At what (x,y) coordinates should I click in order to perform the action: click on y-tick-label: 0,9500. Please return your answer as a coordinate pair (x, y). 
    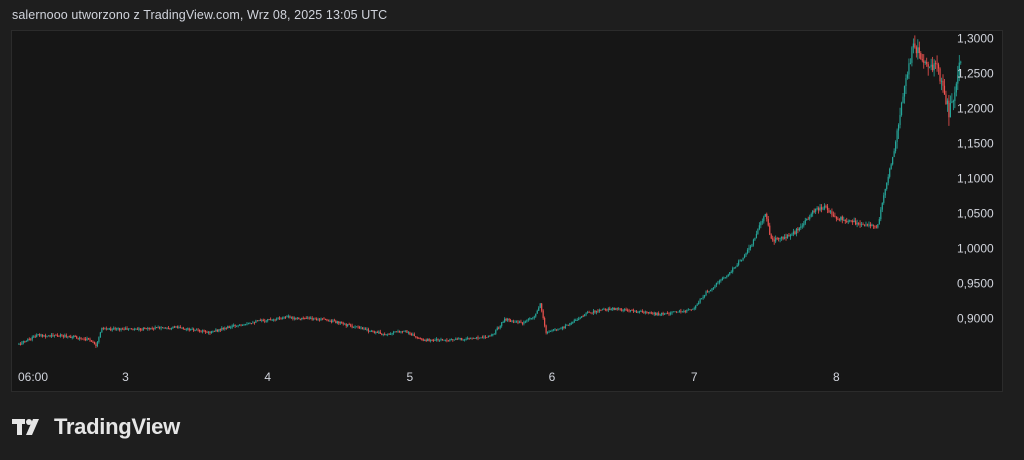
    Looking at the image, I should click on (975, 284).